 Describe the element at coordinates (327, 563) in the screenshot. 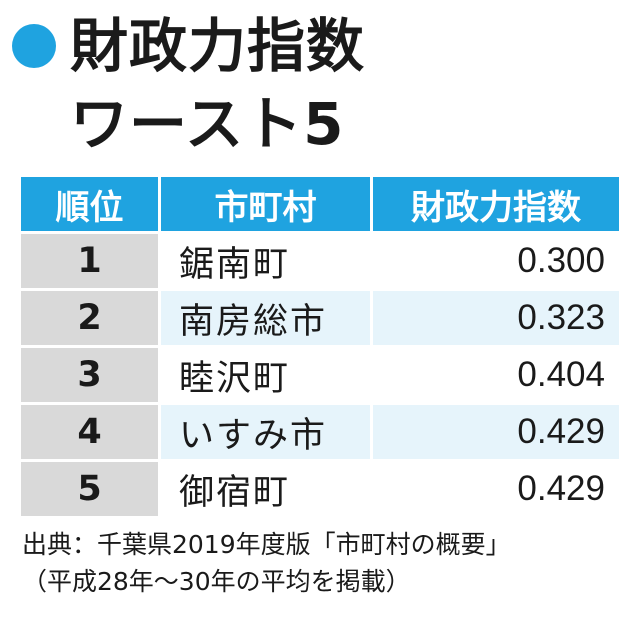

I see `source-note: 出典：千葉県2019年度版「市町村の概要」 （平成28年～30年の平均を掲載）` at that location.